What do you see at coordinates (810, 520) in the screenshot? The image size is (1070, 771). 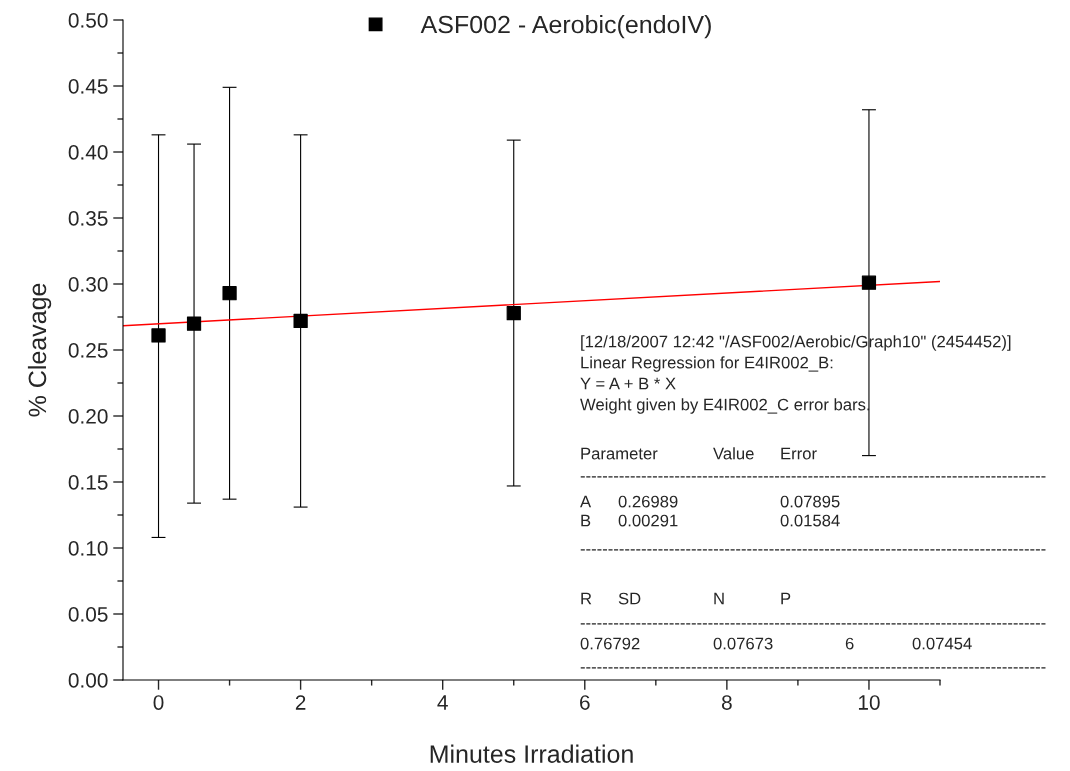 I see `annotation: 0.01584` at bounding box center [810, 520].